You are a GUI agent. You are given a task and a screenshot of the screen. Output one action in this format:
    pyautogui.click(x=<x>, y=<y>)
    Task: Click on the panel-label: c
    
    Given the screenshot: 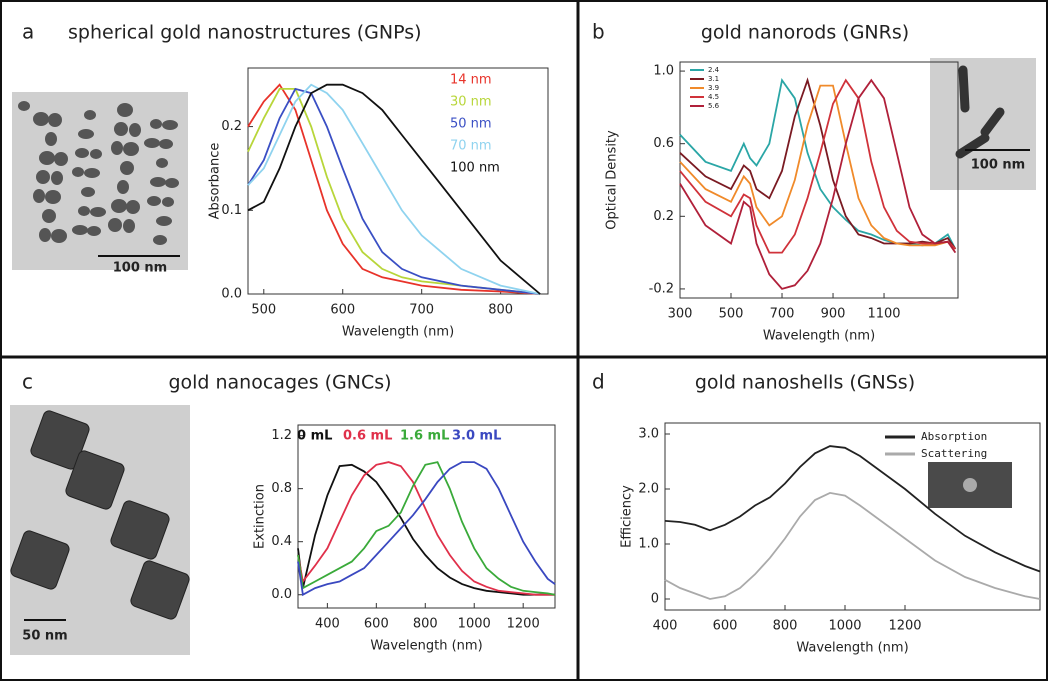 What is the action you would take?
    pyautogui.click(x=27, y=382)
    